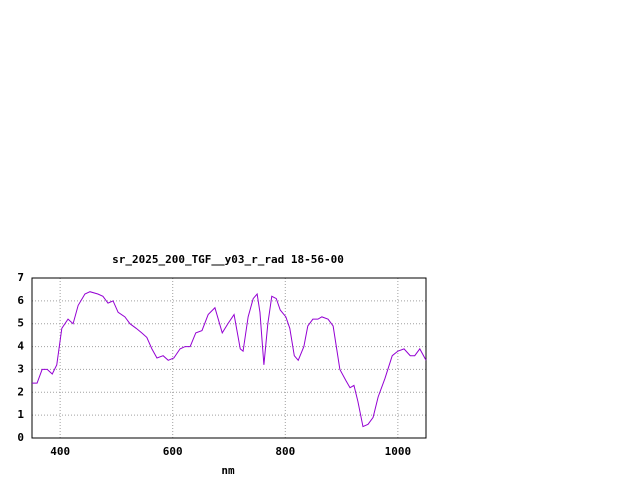  I want to click on x-axis-label: nm, so click(228, 470).